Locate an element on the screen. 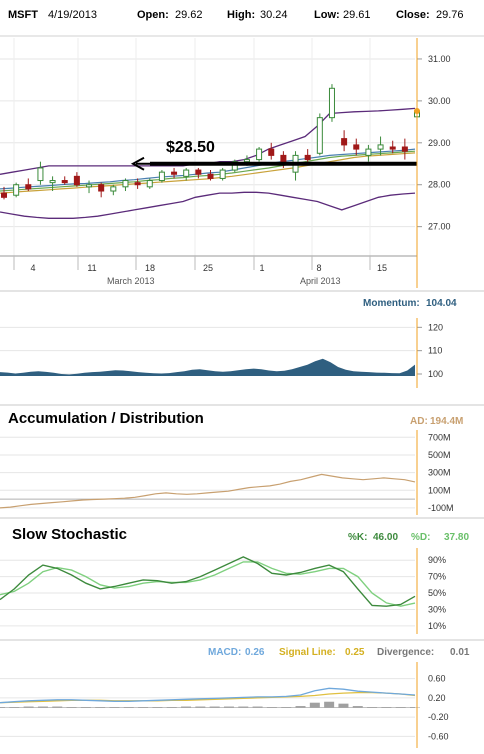 The image size is (484, 754). stochastic-grid is located at coordinates (207, 593).